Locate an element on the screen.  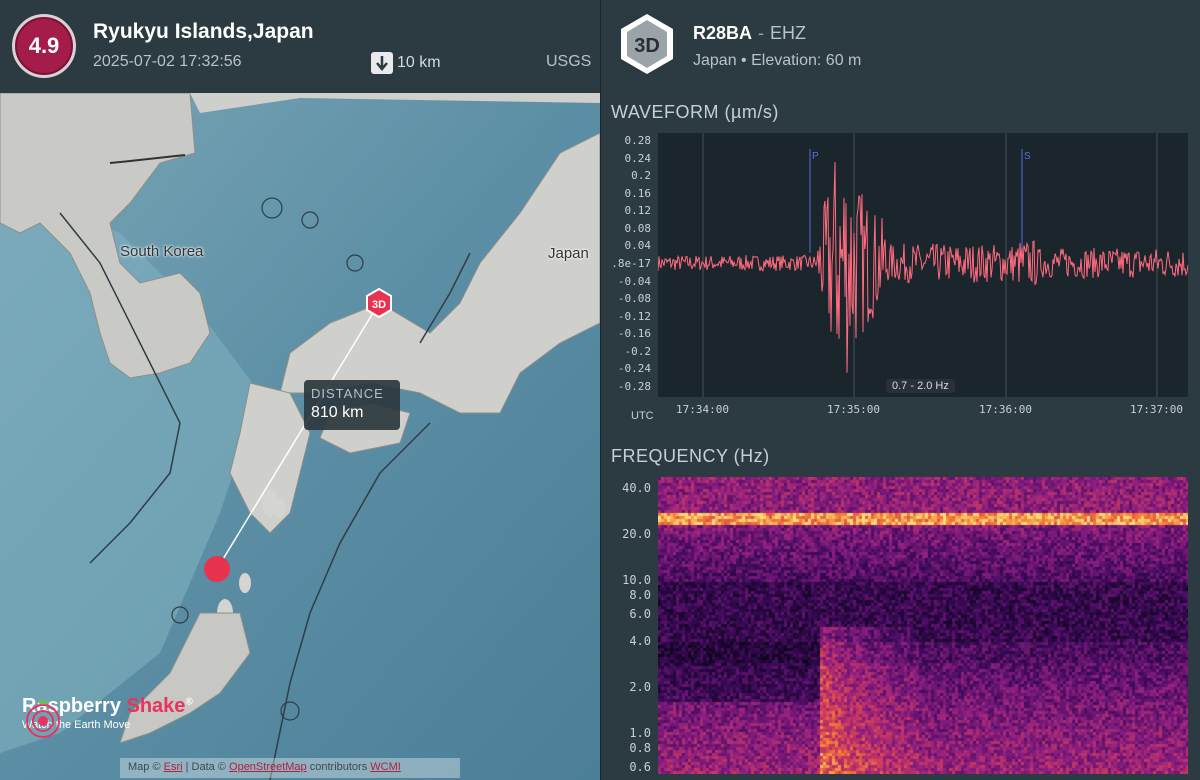
waveform-y-tick: -0.04 is located at coordinates (634, 281).